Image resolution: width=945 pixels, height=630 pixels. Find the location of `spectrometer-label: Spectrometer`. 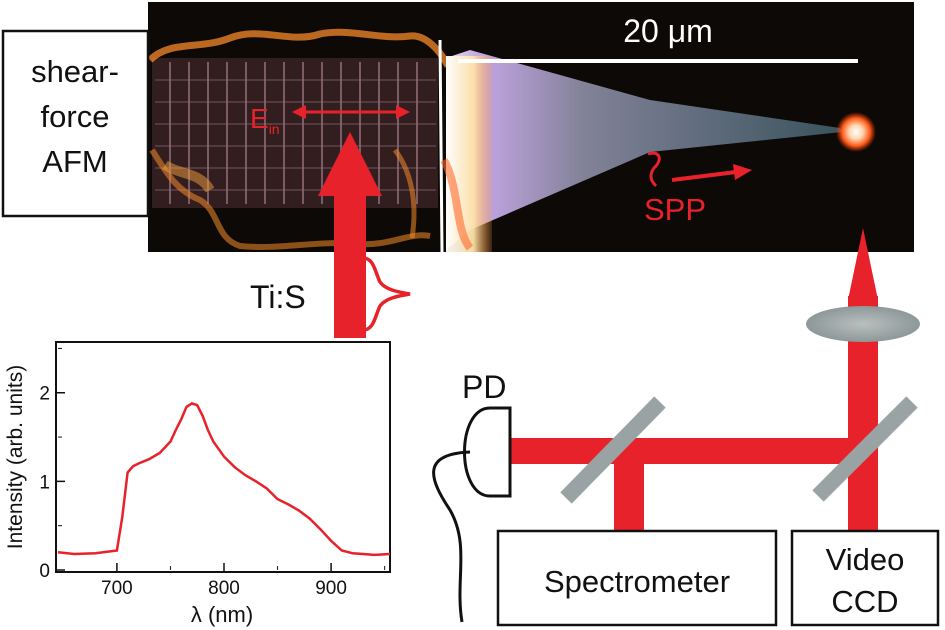

spectrometer-label: Spectrometer is located at coordinates (637, 581).